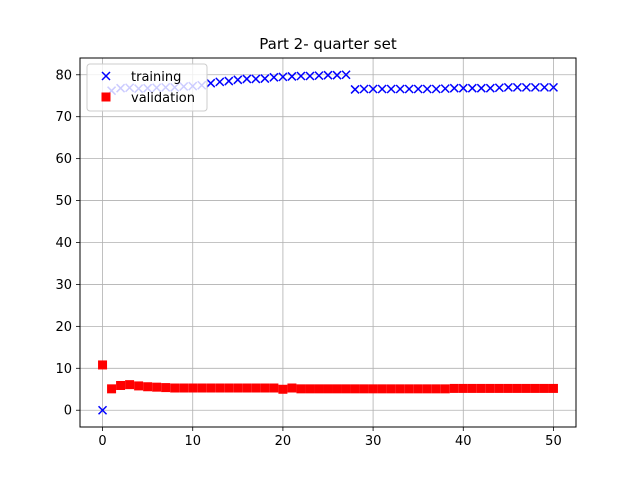 This screenshot has height=480, width=640. I want to click on x-axis: 0 10 20 30 40 50, so click(329, 438).